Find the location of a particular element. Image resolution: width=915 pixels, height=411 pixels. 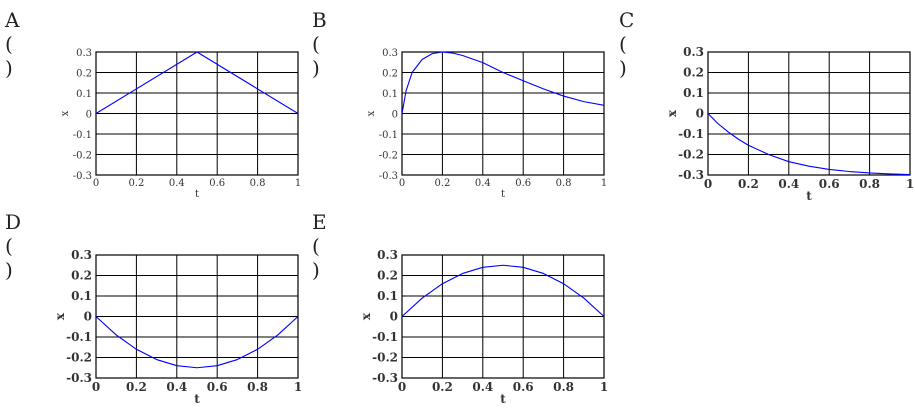

panel-a-label: A ( ) is located at coordinates (13, 44).